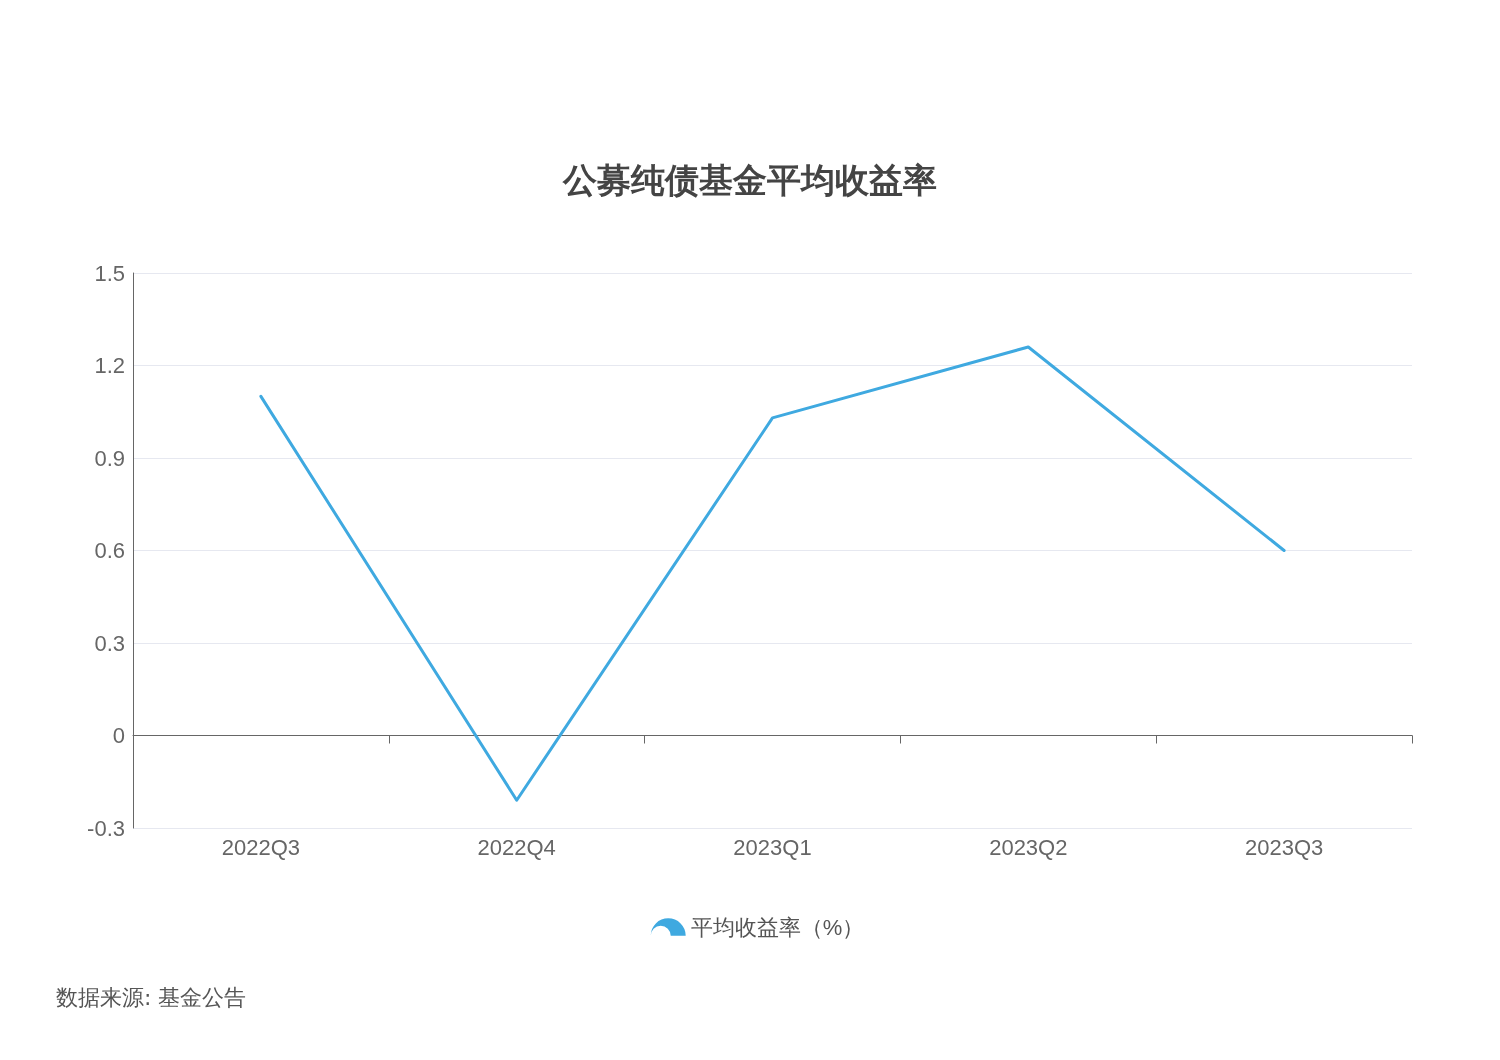 This screenshot has width=1500, height=1060. What do you see at coordinates (261, 847) in the screenshot?
I see `x-tick-label: 2022Q3` at bounding box center [261, 847].